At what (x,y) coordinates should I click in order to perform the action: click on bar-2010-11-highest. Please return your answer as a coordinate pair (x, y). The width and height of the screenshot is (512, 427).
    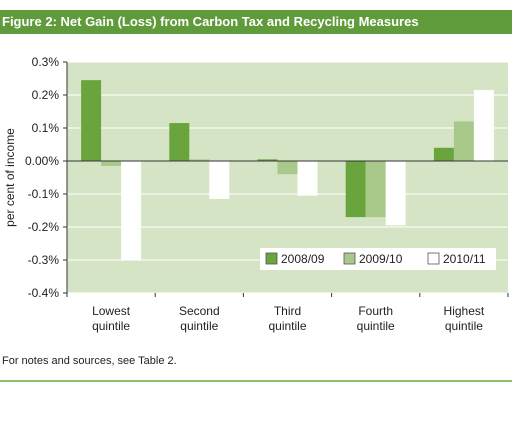
    Looking at the image, I should click on (483, 125).